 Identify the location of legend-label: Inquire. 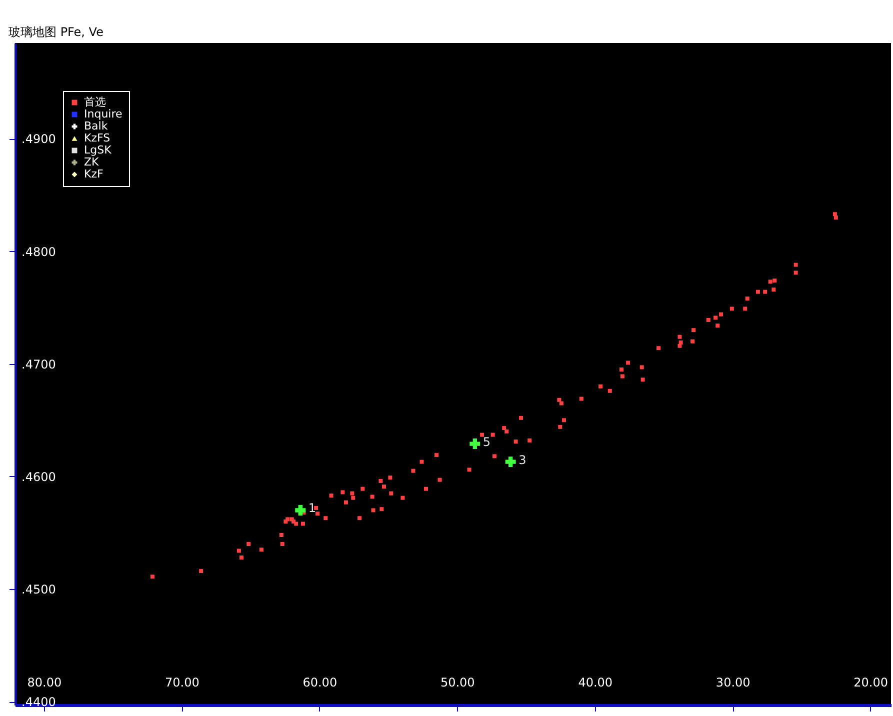
(103, 114).